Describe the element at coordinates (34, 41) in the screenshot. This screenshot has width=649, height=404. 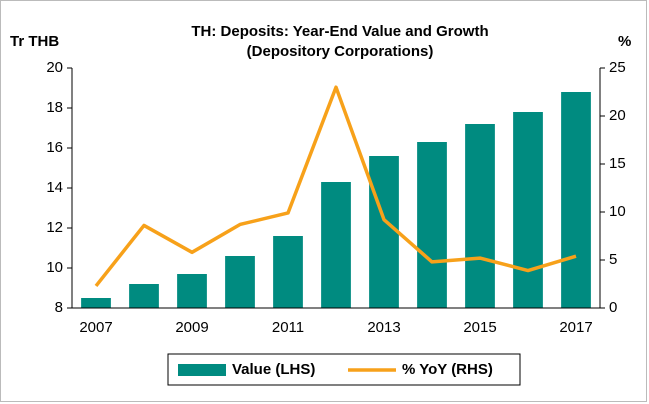
I see `y-axis-label: Tr THB` at that location.